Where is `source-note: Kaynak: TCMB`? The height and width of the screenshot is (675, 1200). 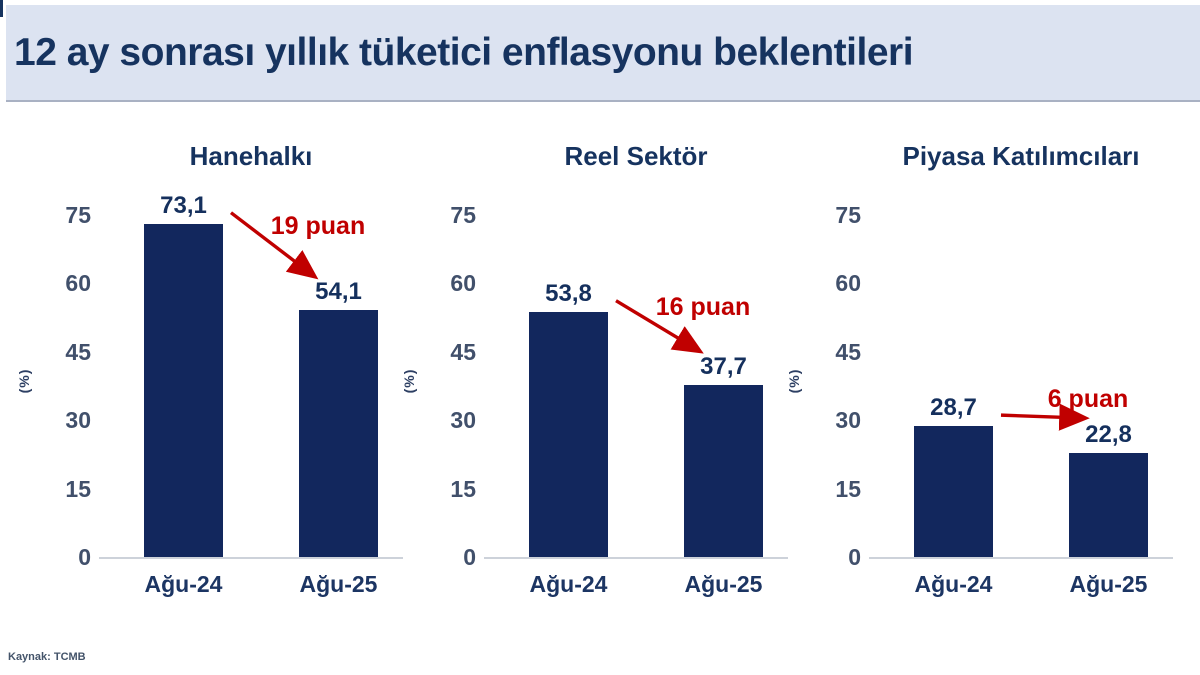
source-note: Kaynak: TCMB is located at coordinates (47, 657).